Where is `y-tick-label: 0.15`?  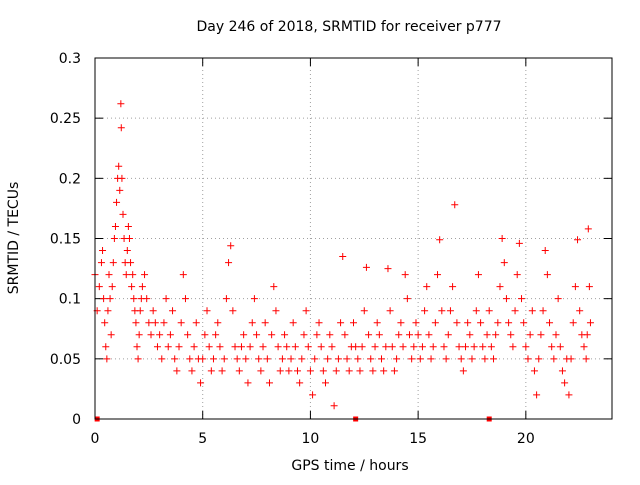
y-tick-label: 0.15 is located at coordinates (65, 240).